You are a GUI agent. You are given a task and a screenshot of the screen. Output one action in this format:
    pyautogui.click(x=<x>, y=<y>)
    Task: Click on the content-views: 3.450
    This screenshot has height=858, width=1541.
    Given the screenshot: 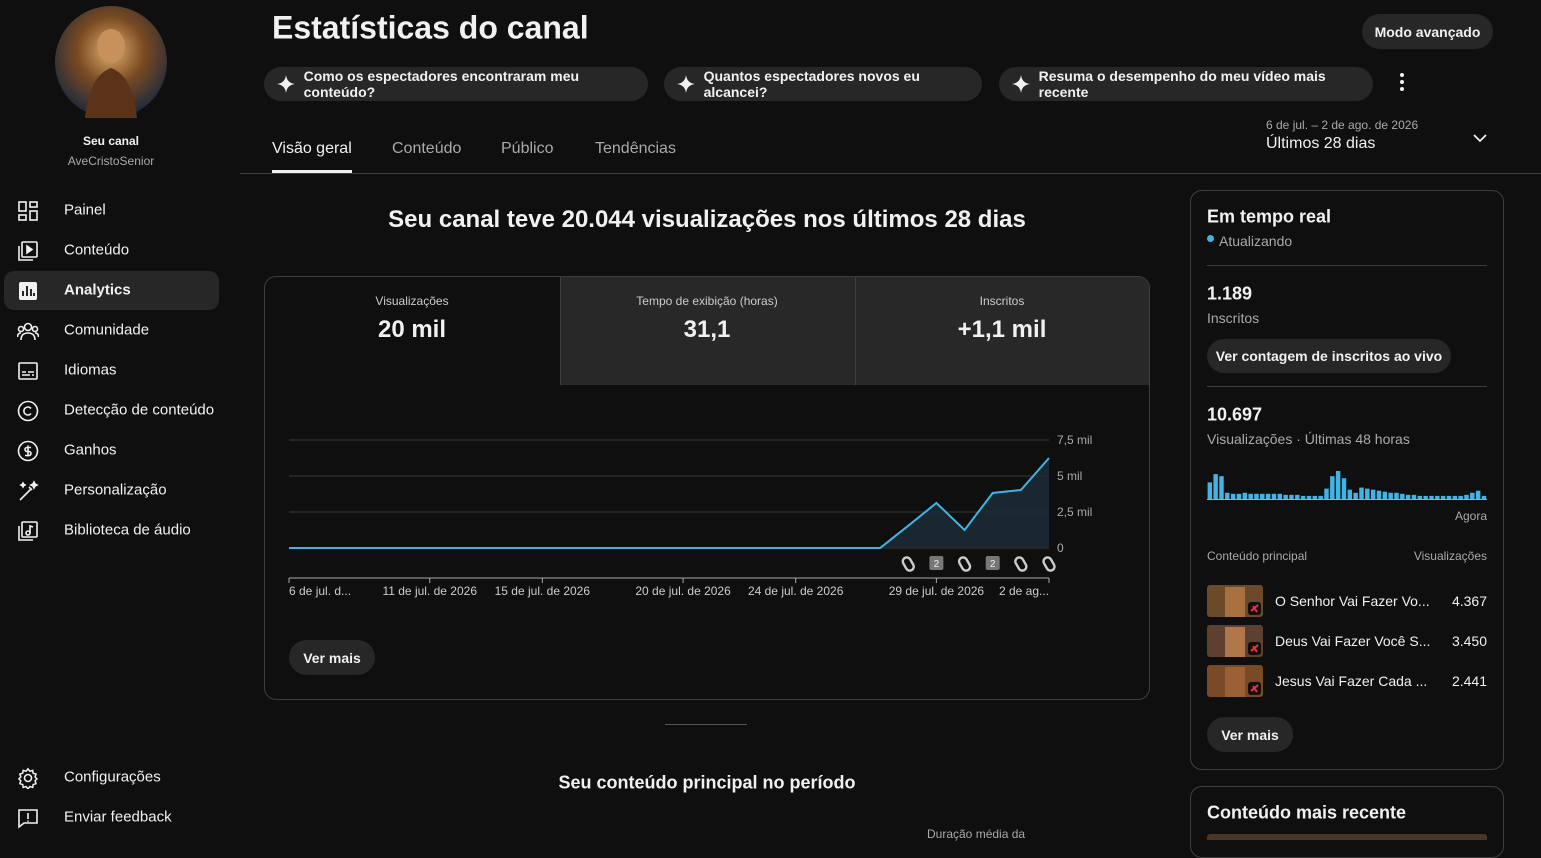 What is the action you would take?
    pyautogui.click(x=1469, y=641)
    